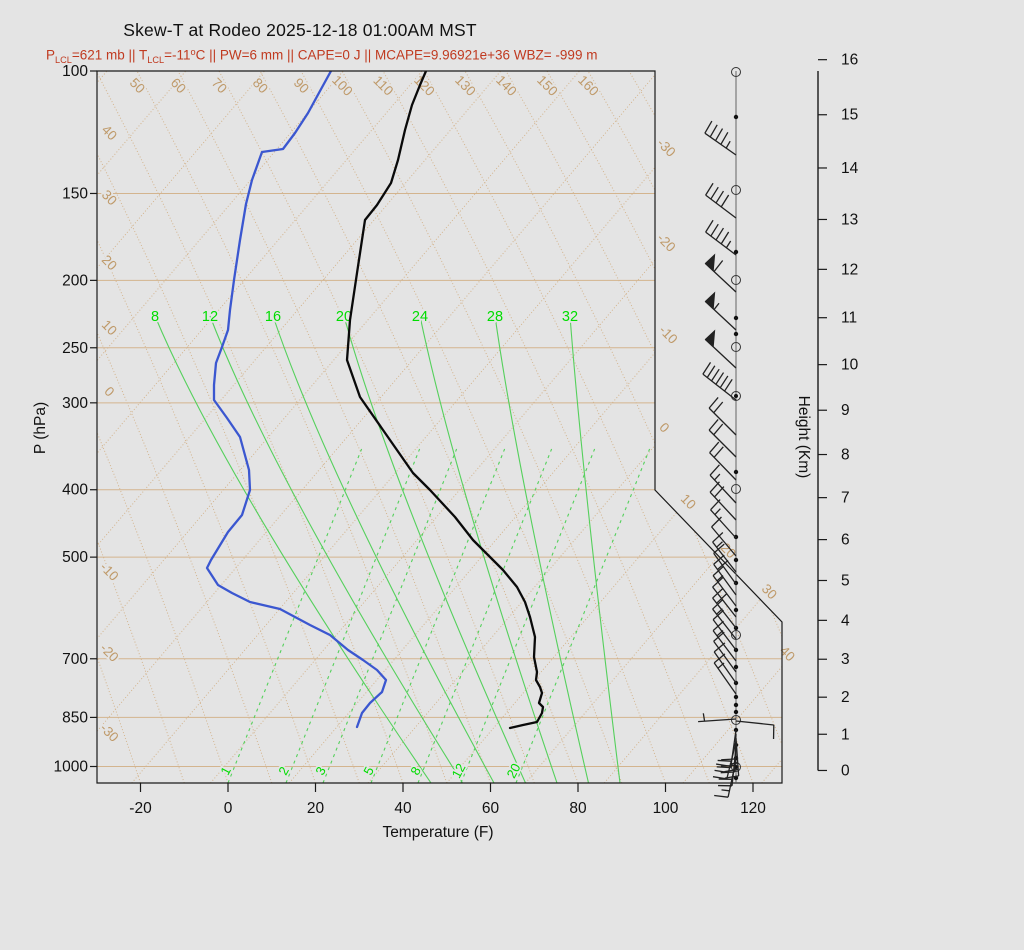 This screenshot has width=1024, height=950. What do you see at coordinates (850, 365) in the screenshot?
I see `height-tick-label: 10` at bounding box center [850, 365].